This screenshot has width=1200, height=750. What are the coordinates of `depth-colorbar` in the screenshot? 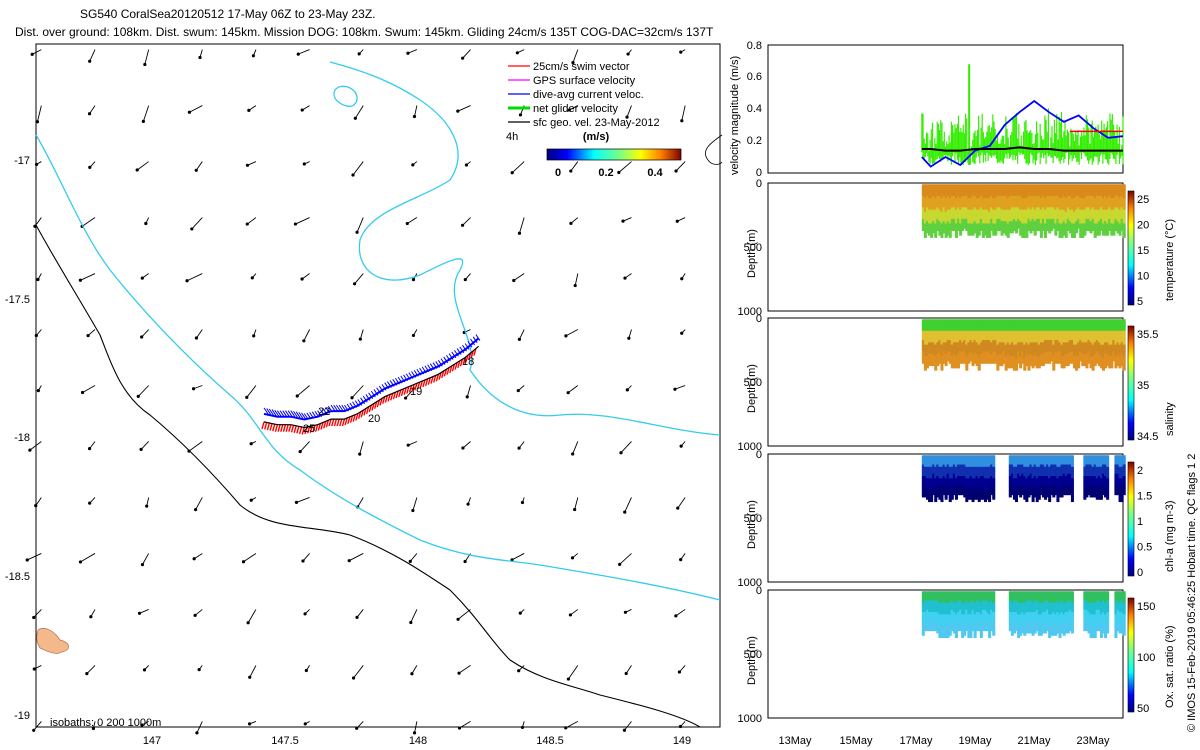 It's located at (1131, 248).